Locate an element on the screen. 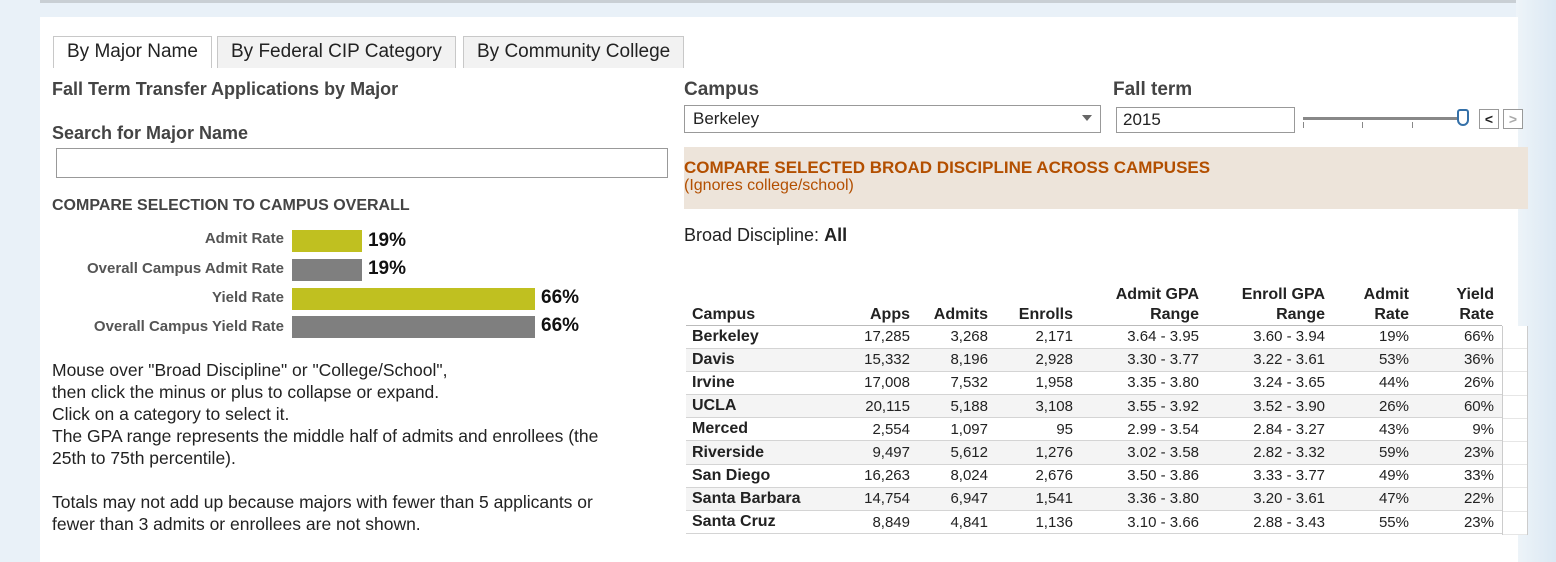 The height and width of the screenshot is (562, 1556). previous-term-button: < is located at coordinates (1489, 119).